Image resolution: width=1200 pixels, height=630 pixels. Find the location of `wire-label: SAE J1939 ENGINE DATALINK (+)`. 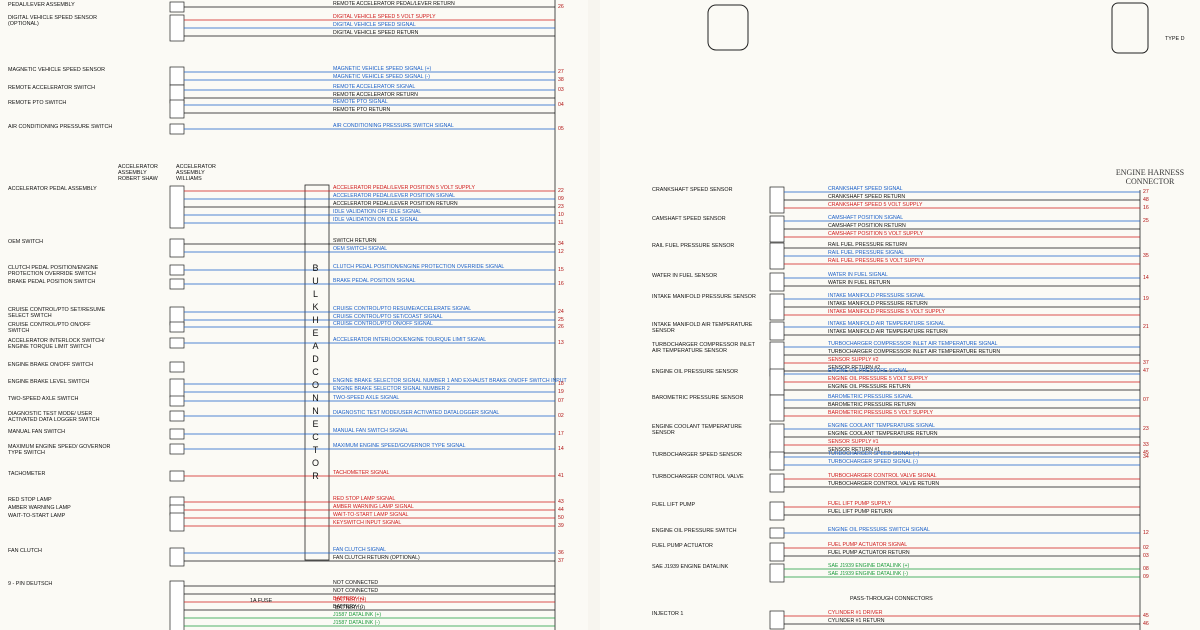

wire-label: SAE J1939 ENGINE DATALINK (+) is located at coordinates (869, 566).